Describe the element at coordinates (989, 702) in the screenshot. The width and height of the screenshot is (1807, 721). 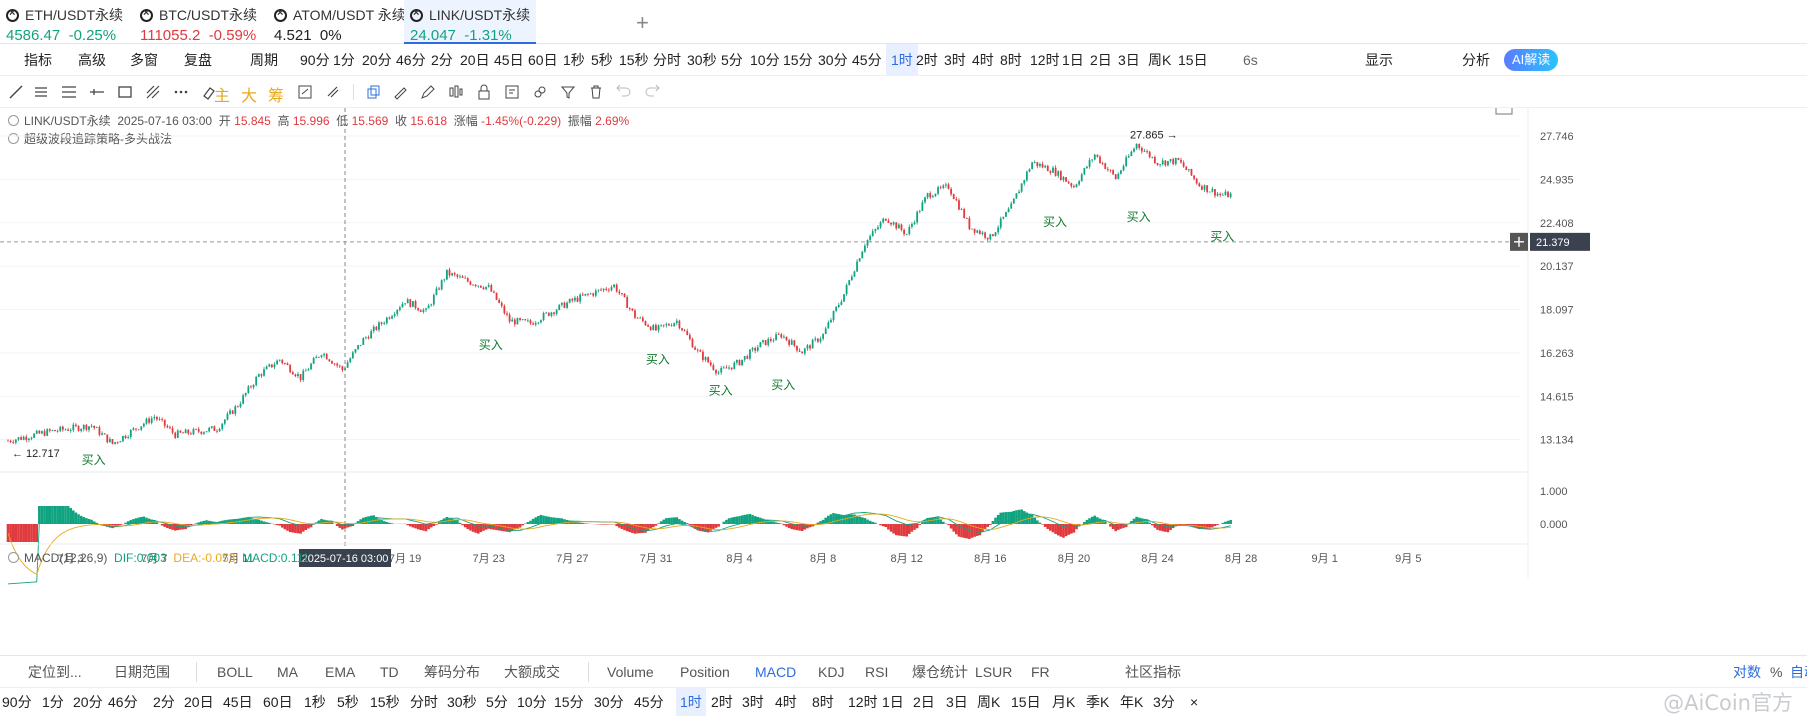
I see `period-周K: 周K` at that location.